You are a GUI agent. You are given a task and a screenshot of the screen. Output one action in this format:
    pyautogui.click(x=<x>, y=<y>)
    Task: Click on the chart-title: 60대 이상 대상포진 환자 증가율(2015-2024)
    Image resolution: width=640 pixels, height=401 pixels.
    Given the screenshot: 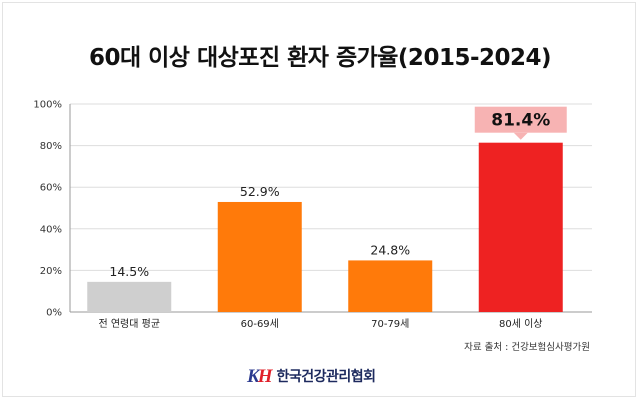 What is the action you would take?
    pyautogui.click(x=320, y=58)
    